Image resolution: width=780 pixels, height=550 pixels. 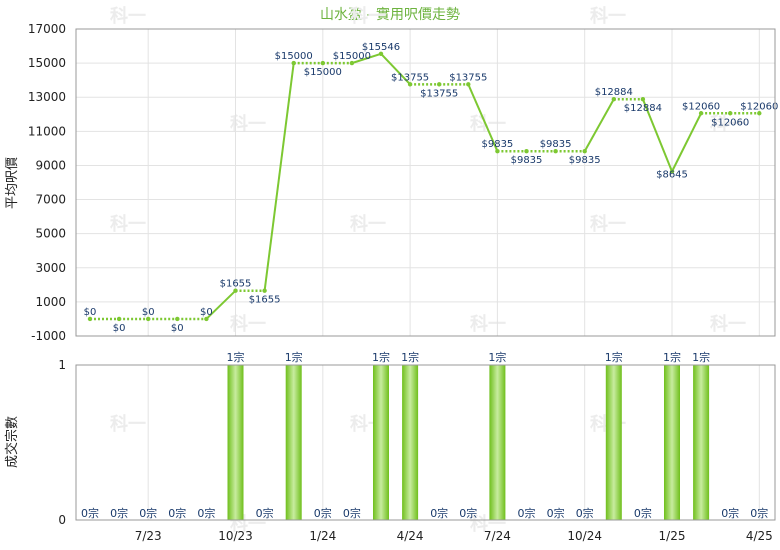 What do you see at coordinates (48, 336) in the screenshot?
I see `price-tick-label: -1000` at bounding box center [48, 336].